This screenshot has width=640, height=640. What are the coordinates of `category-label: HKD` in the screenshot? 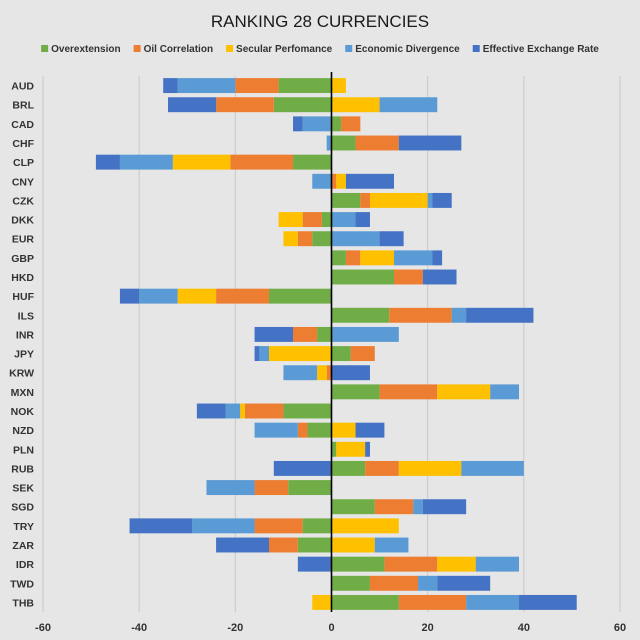 It's located at (22, 278).